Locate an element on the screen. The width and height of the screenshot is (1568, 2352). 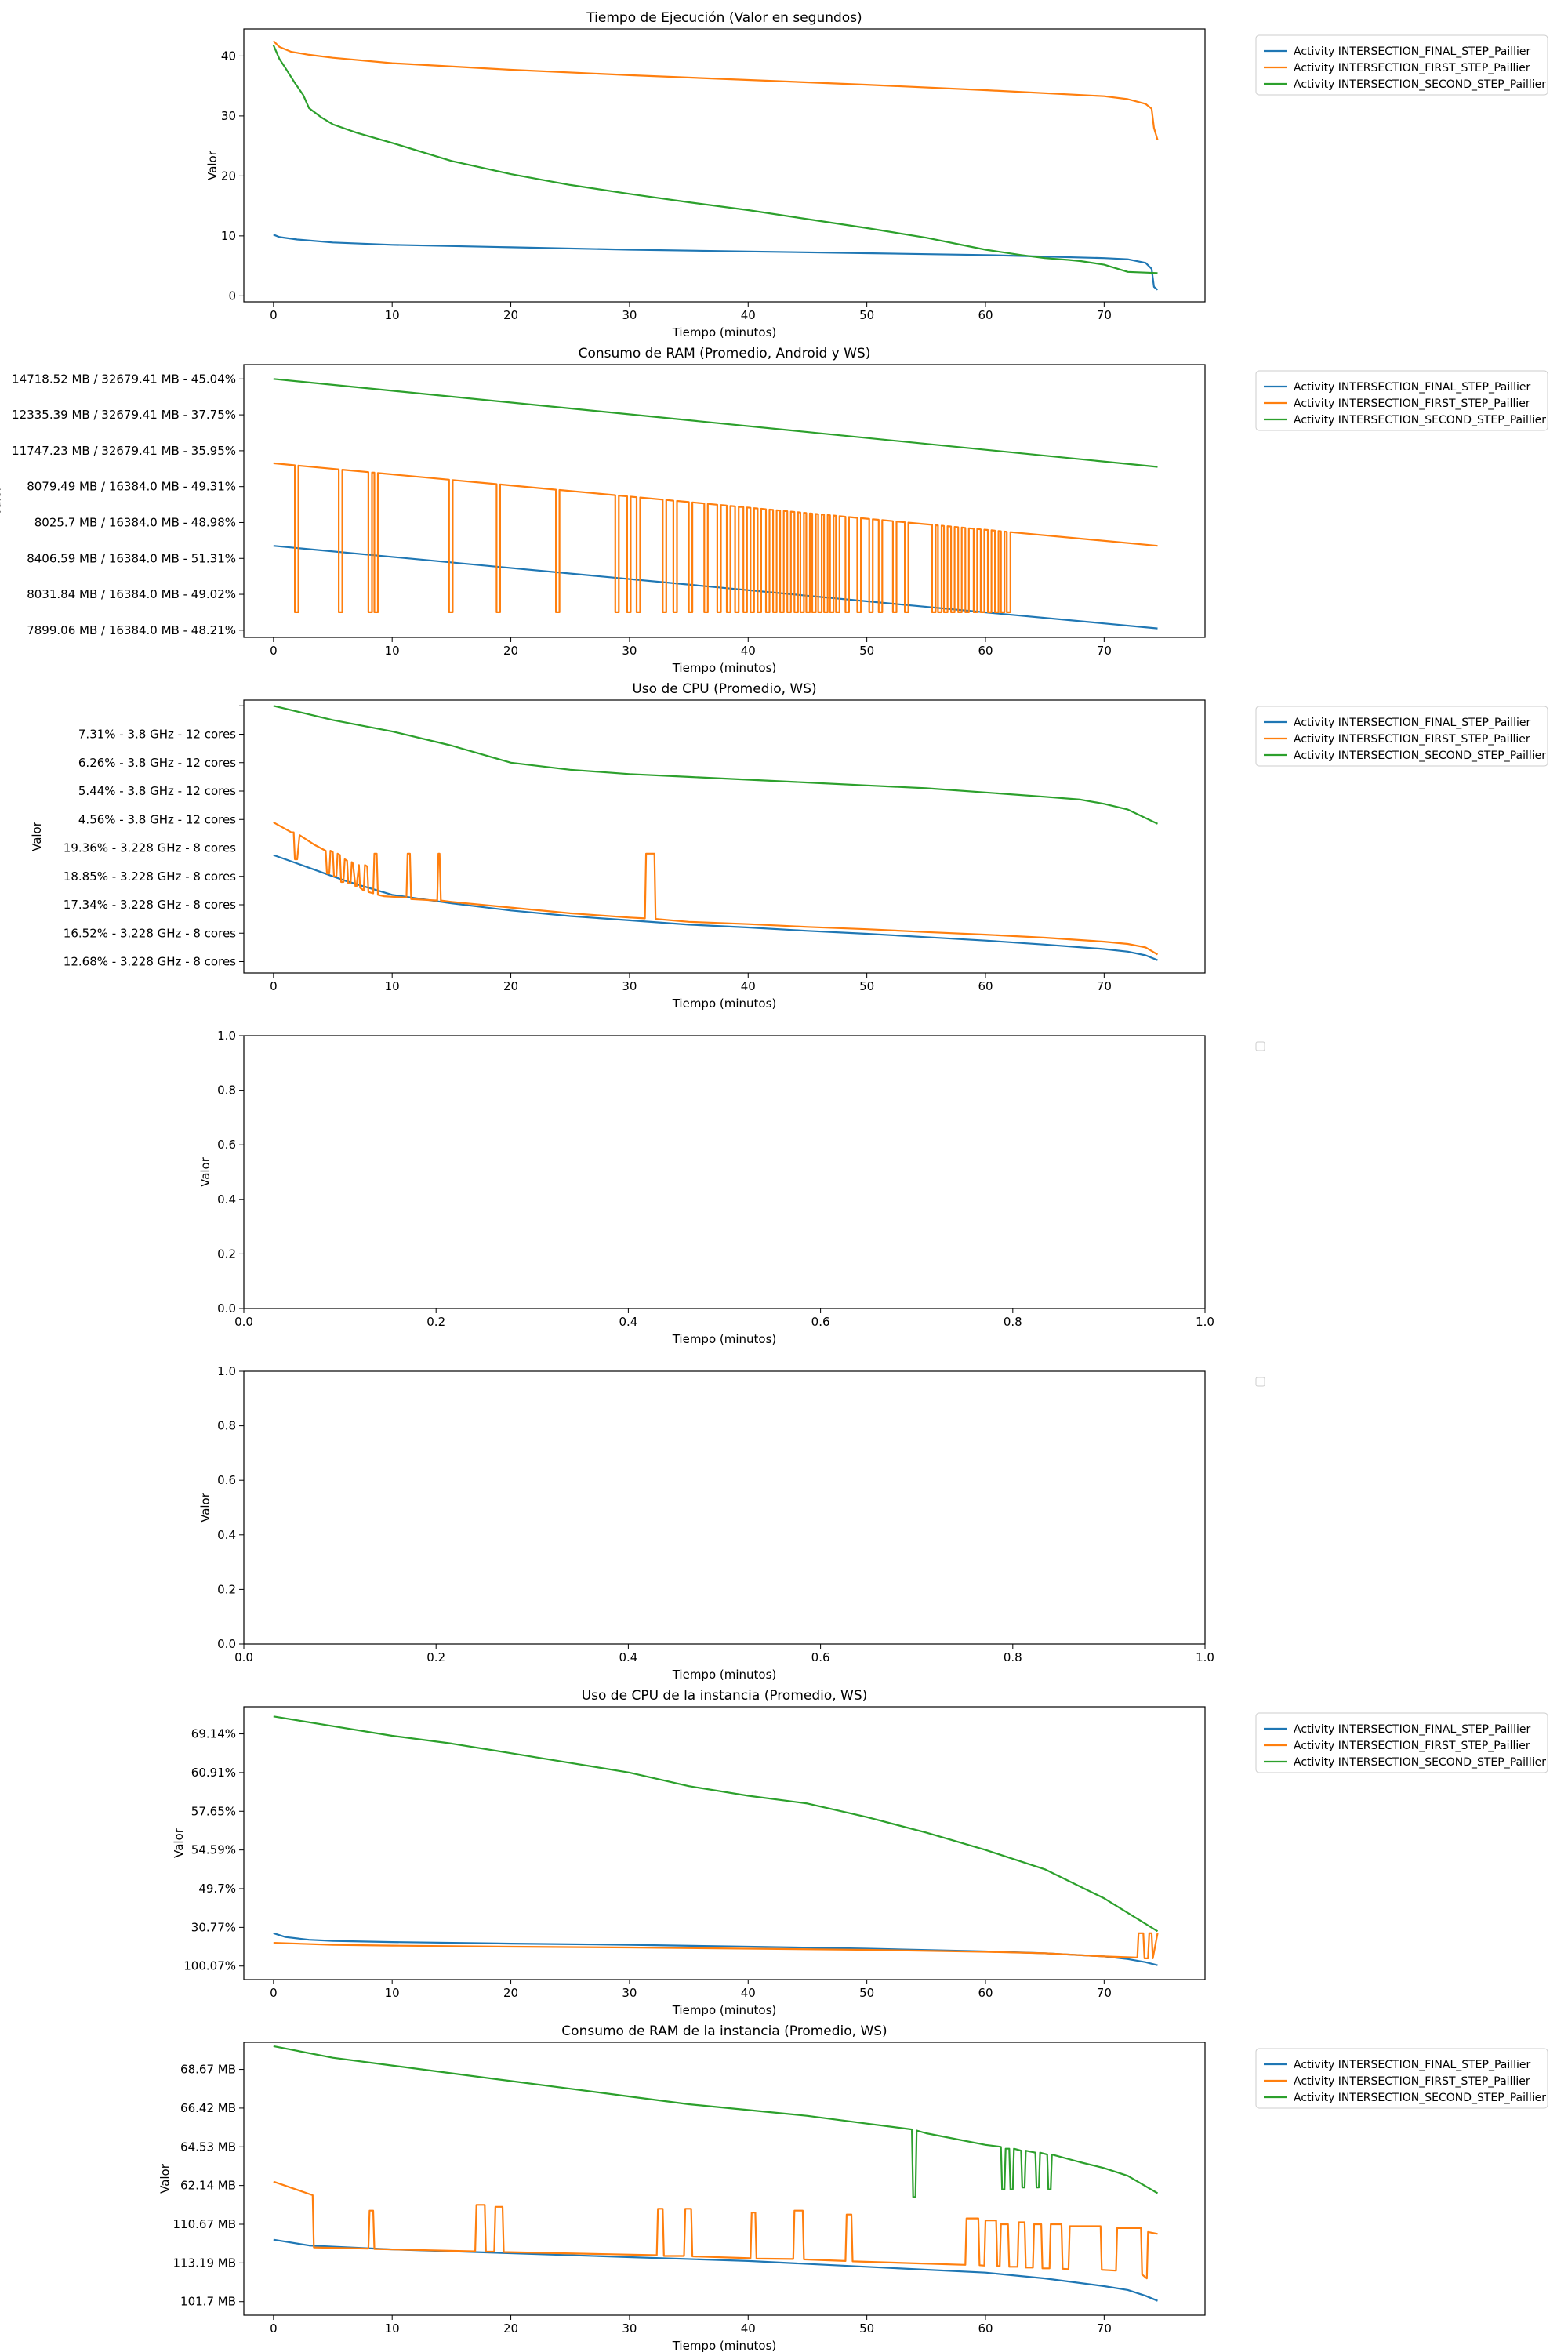
y-tick-label: 6.26% - 3.8 GHz - 12 cores is located at coordinates (157, 763).